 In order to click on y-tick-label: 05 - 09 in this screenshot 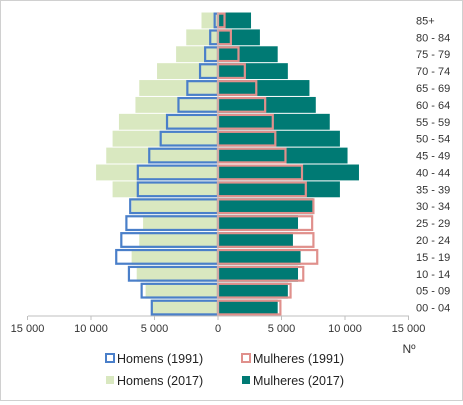, I will do `click(433, 292)`.